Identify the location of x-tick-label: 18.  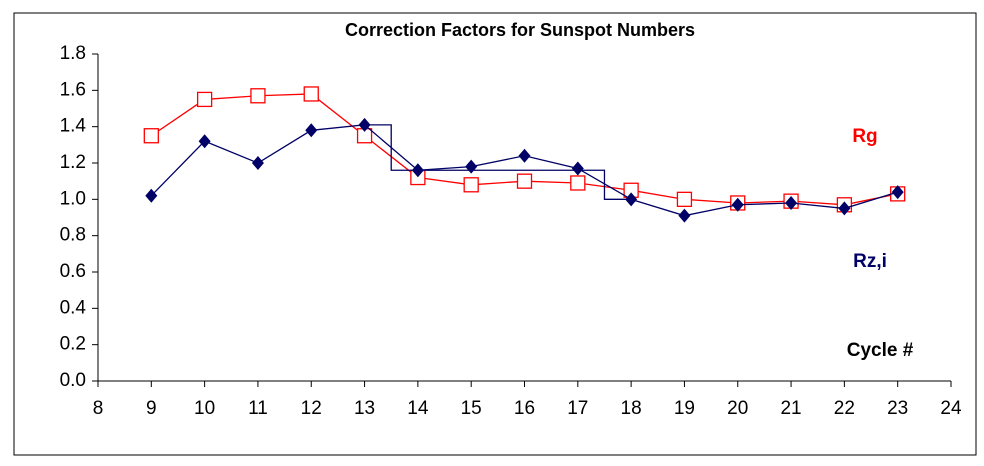
(631, 408).